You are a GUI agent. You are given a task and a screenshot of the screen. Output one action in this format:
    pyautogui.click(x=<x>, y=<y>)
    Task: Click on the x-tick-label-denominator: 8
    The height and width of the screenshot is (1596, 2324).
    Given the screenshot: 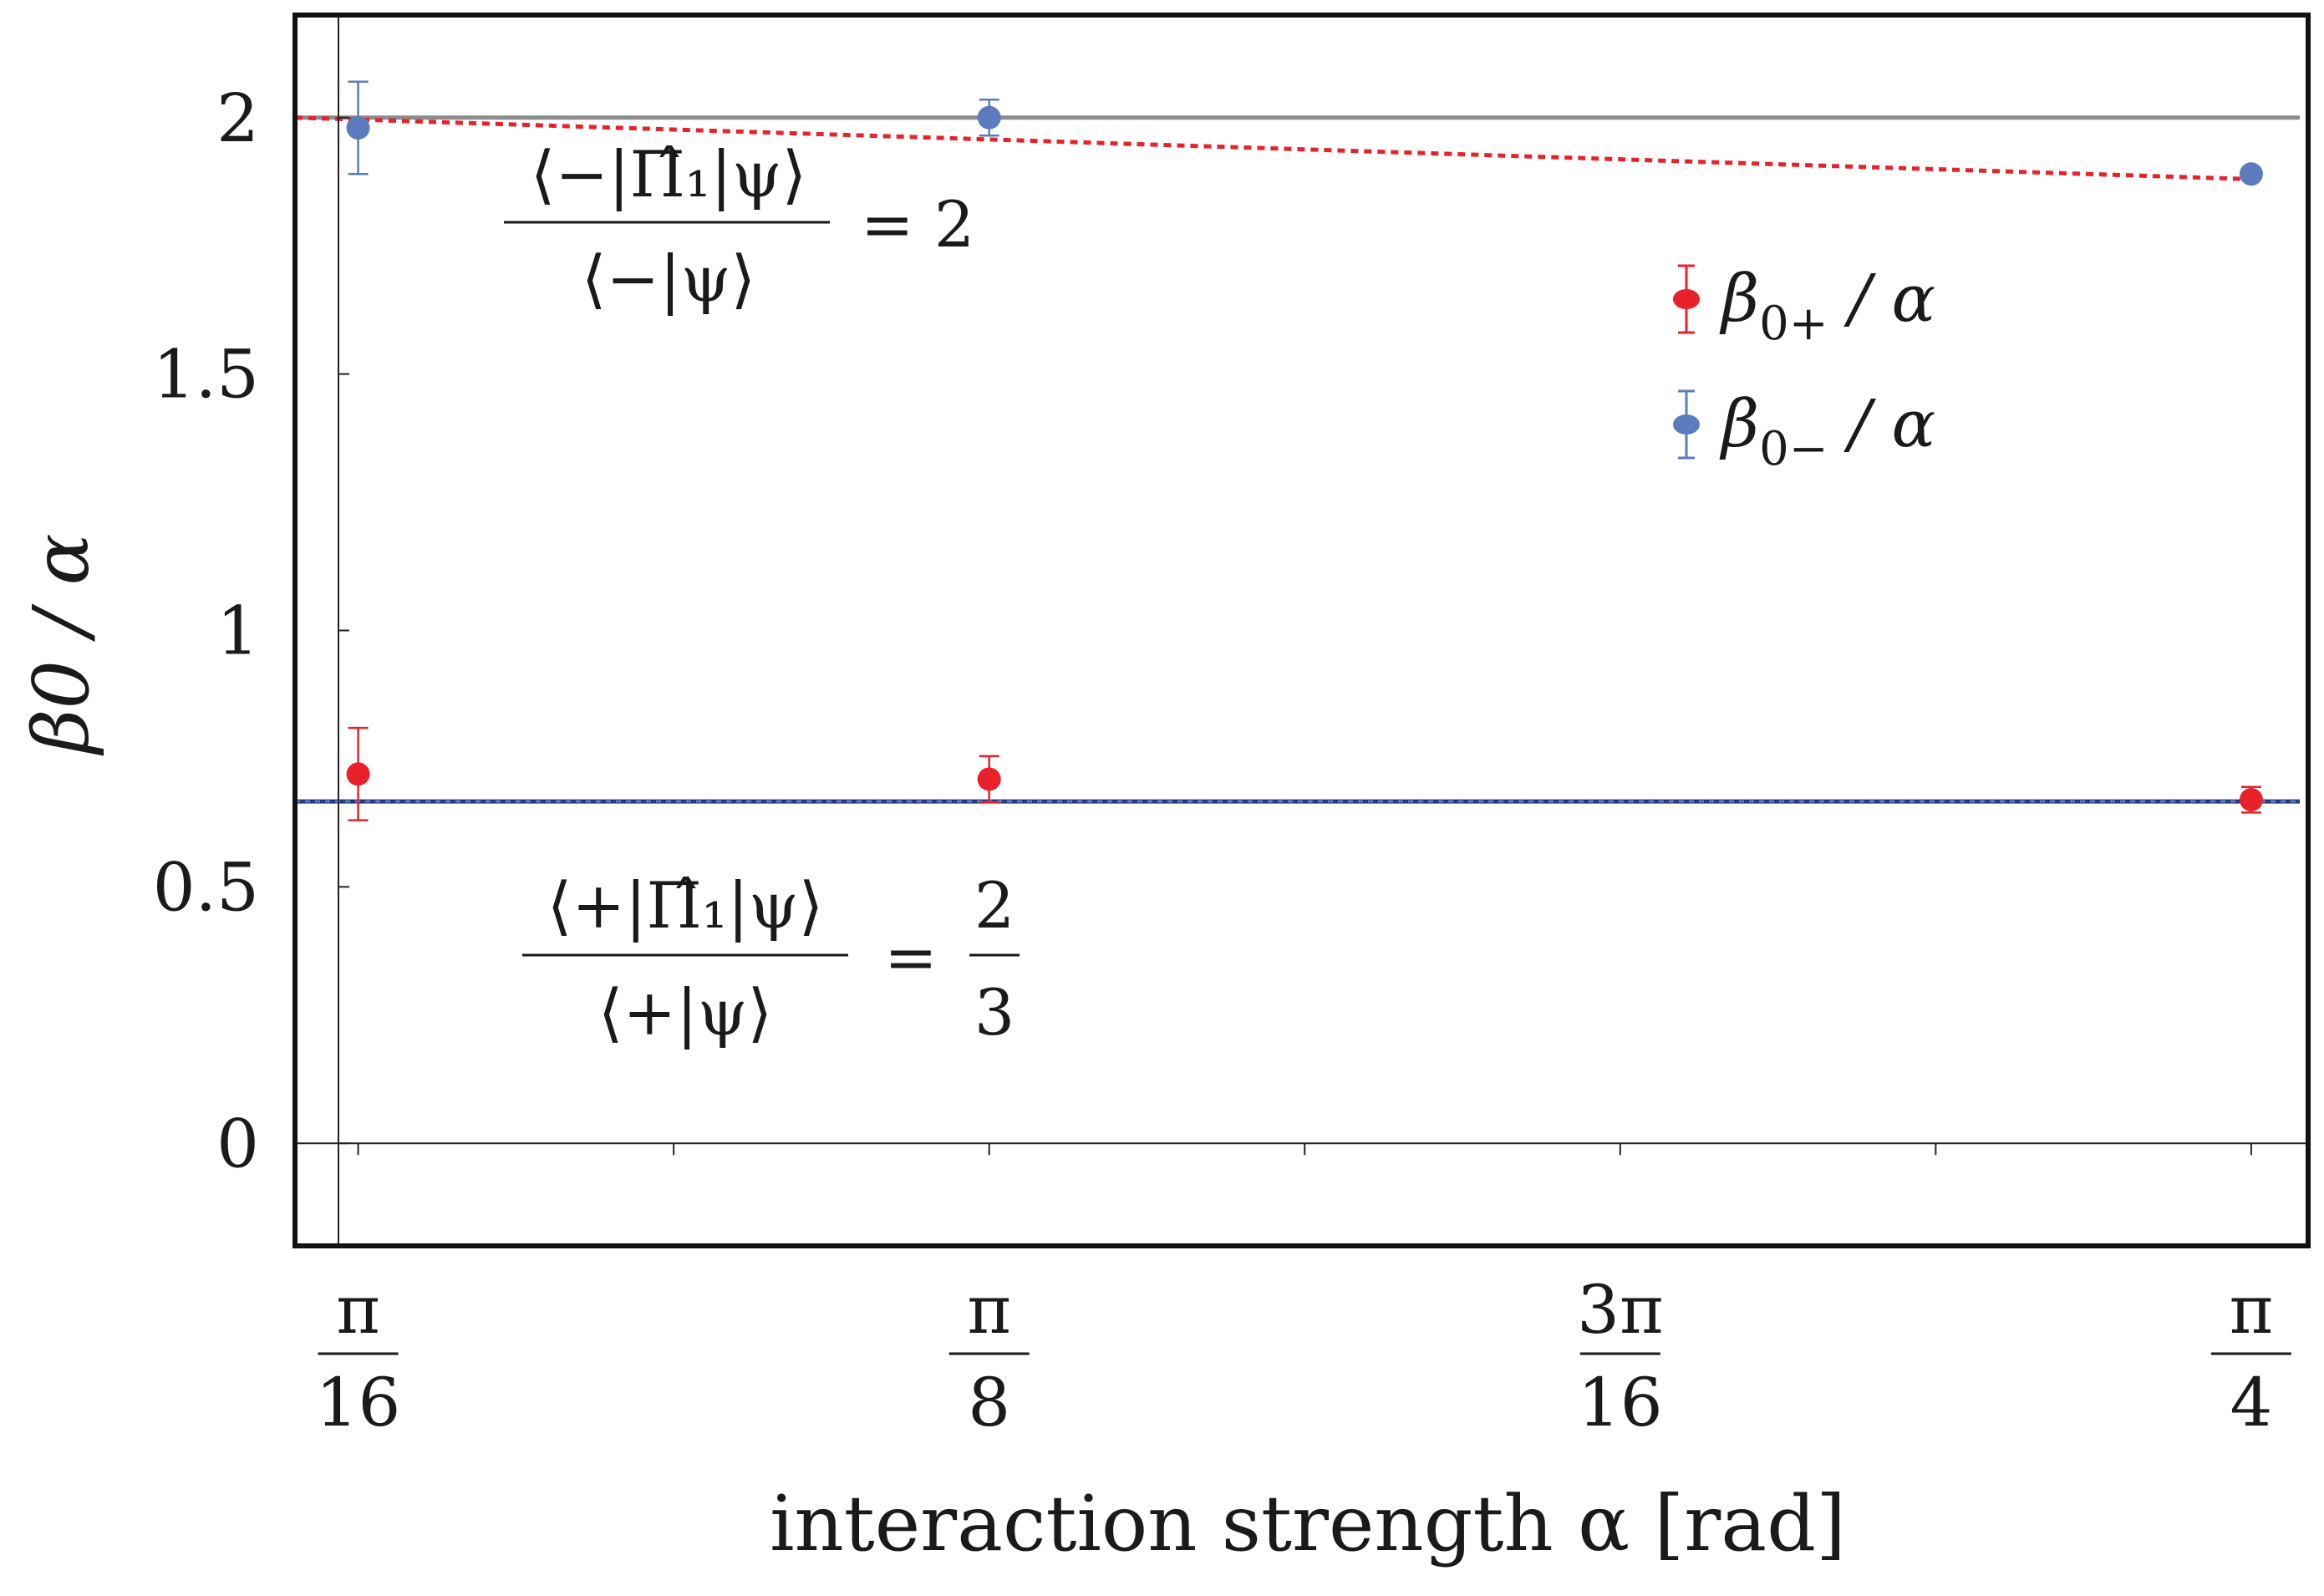 What is the action you would take?
    pyautogui.click(x=989, y=1402)
    